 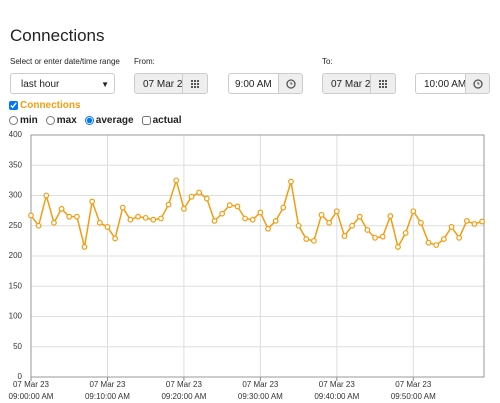 I want to click on option: average, so click(x=109, y=120).